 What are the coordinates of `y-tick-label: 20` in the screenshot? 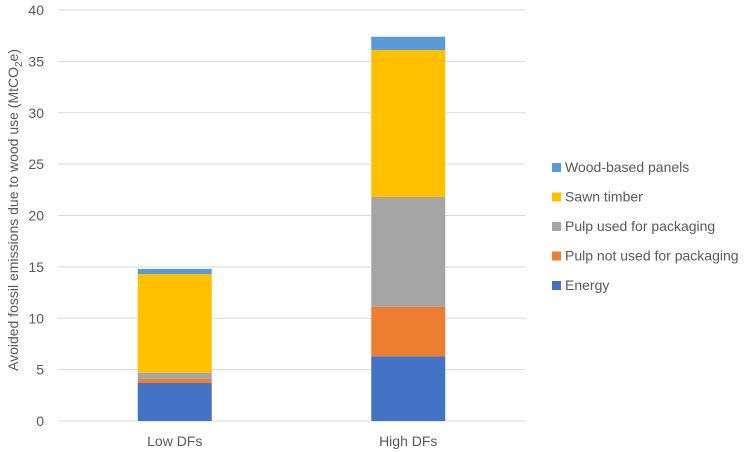 It's located at (36, 216).